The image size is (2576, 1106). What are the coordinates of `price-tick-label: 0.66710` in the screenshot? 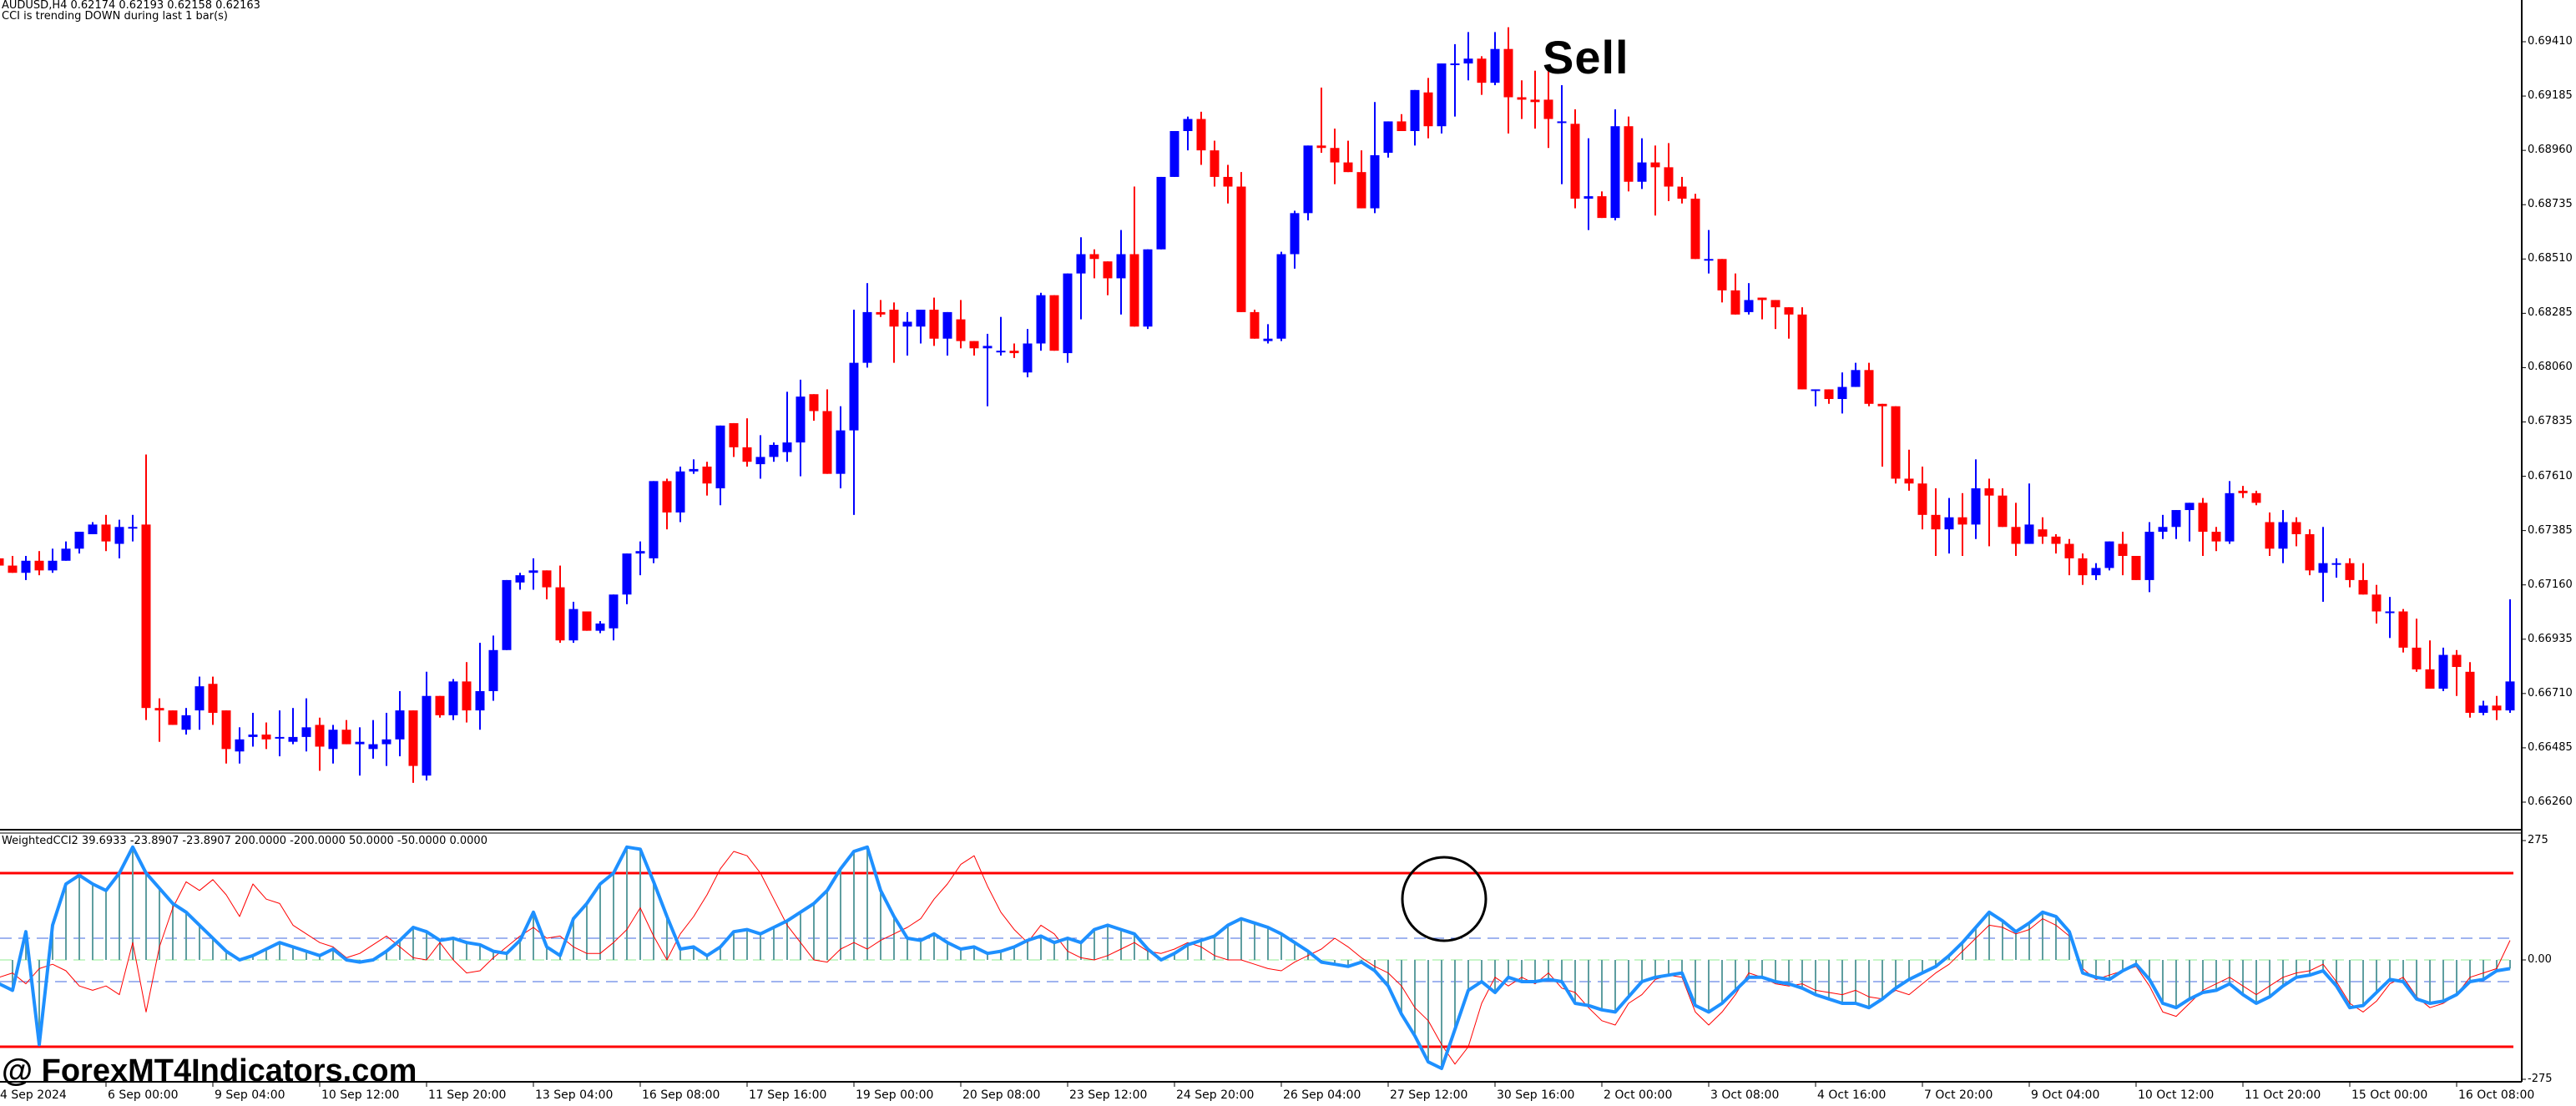 It's located at (2550, 692).